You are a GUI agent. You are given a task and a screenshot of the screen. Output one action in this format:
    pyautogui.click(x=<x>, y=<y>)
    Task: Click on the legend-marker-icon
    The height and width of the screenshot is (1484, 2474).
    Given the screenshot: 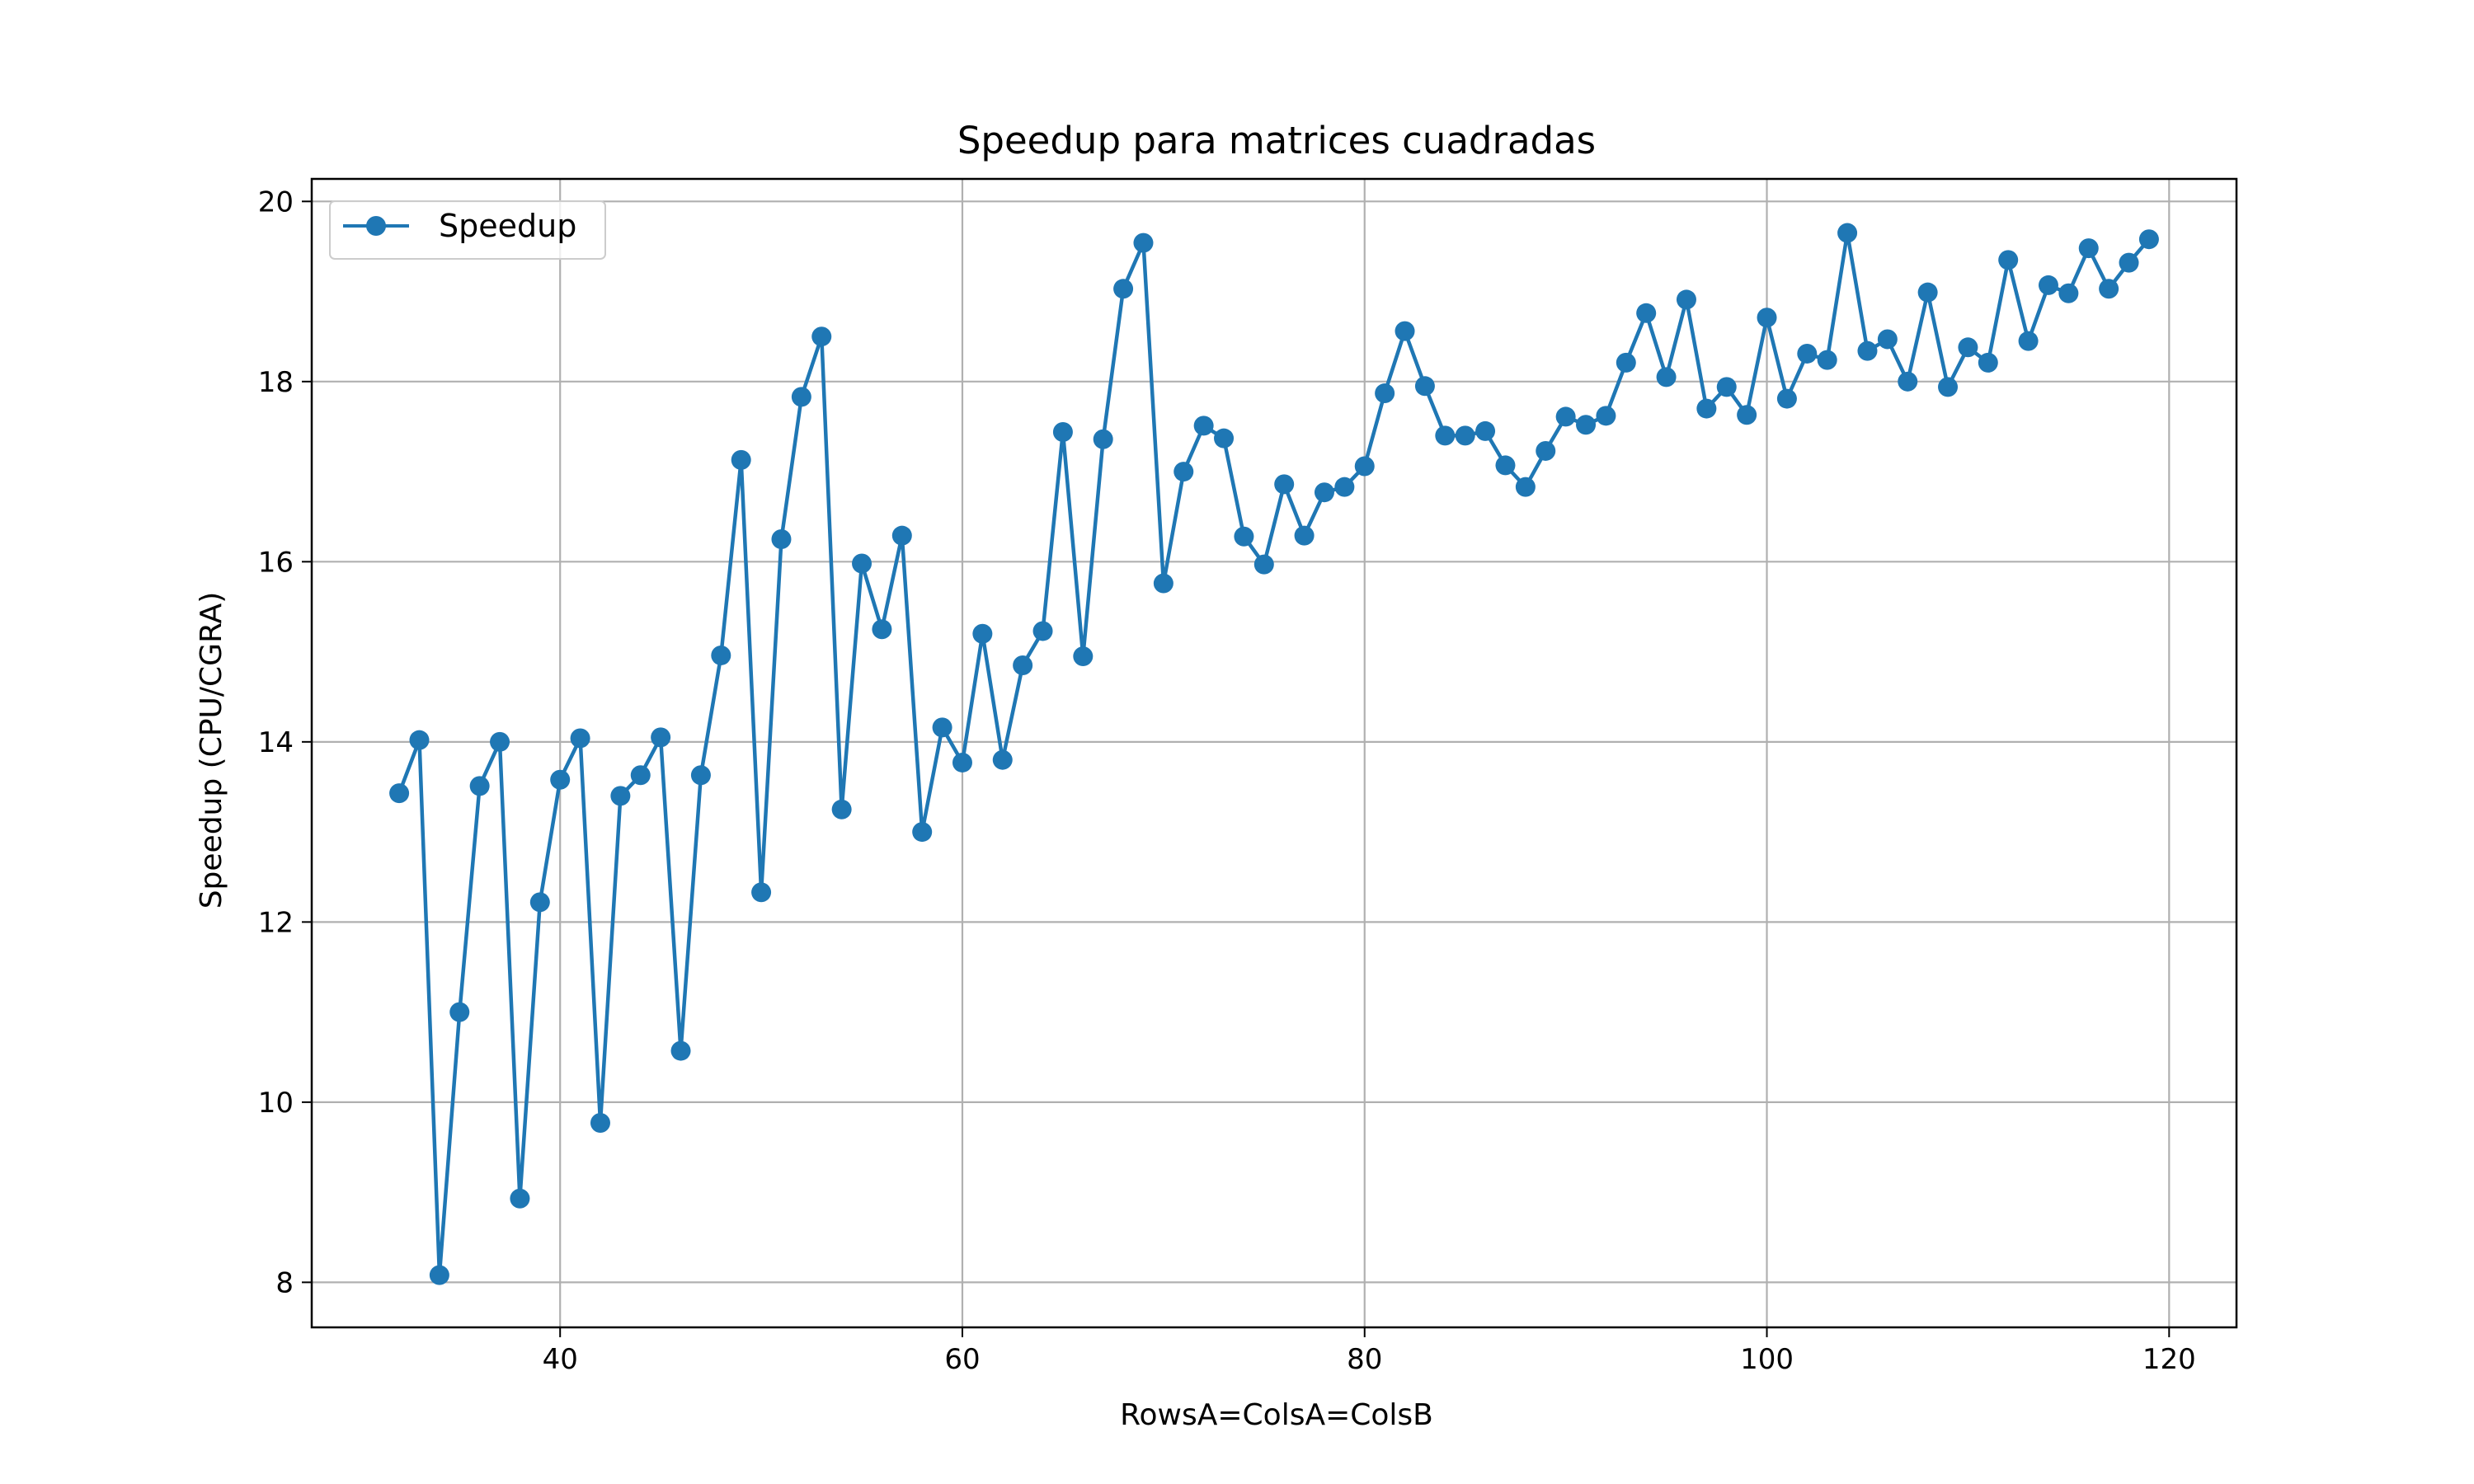 What is the action you would take?
    pyautogui.click(x=376, y=226)
    